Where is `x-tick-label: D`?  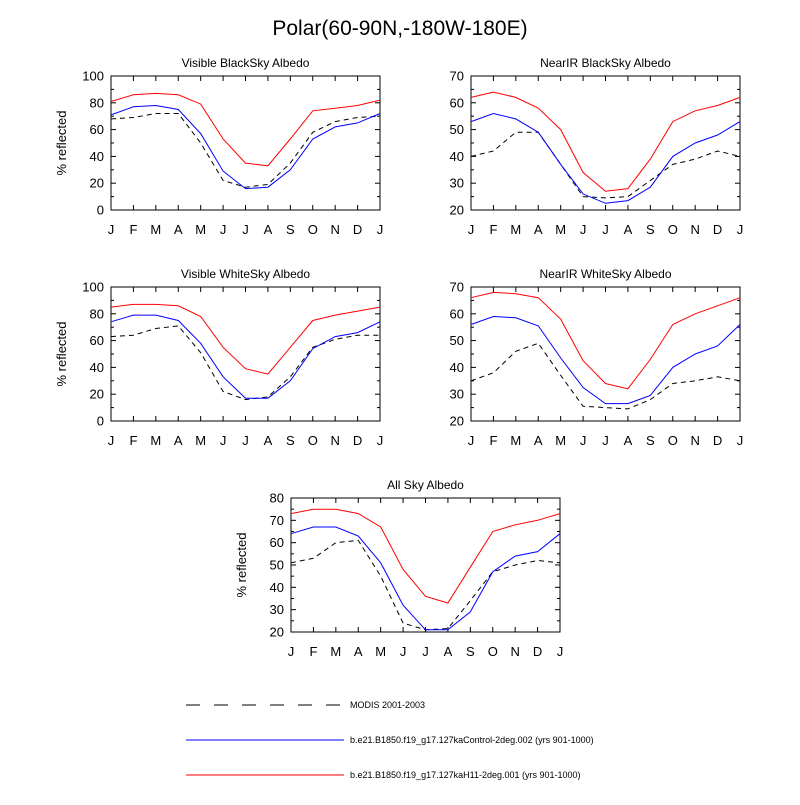 x-tick-label: D is located at coordinates (357, 229).